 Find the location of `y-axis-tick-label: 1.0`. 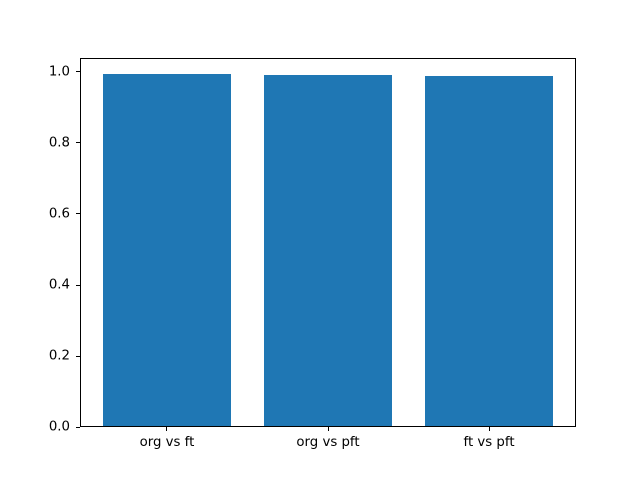

y-axis-tick-label: 1.0 is located at coordinates (59, 72).